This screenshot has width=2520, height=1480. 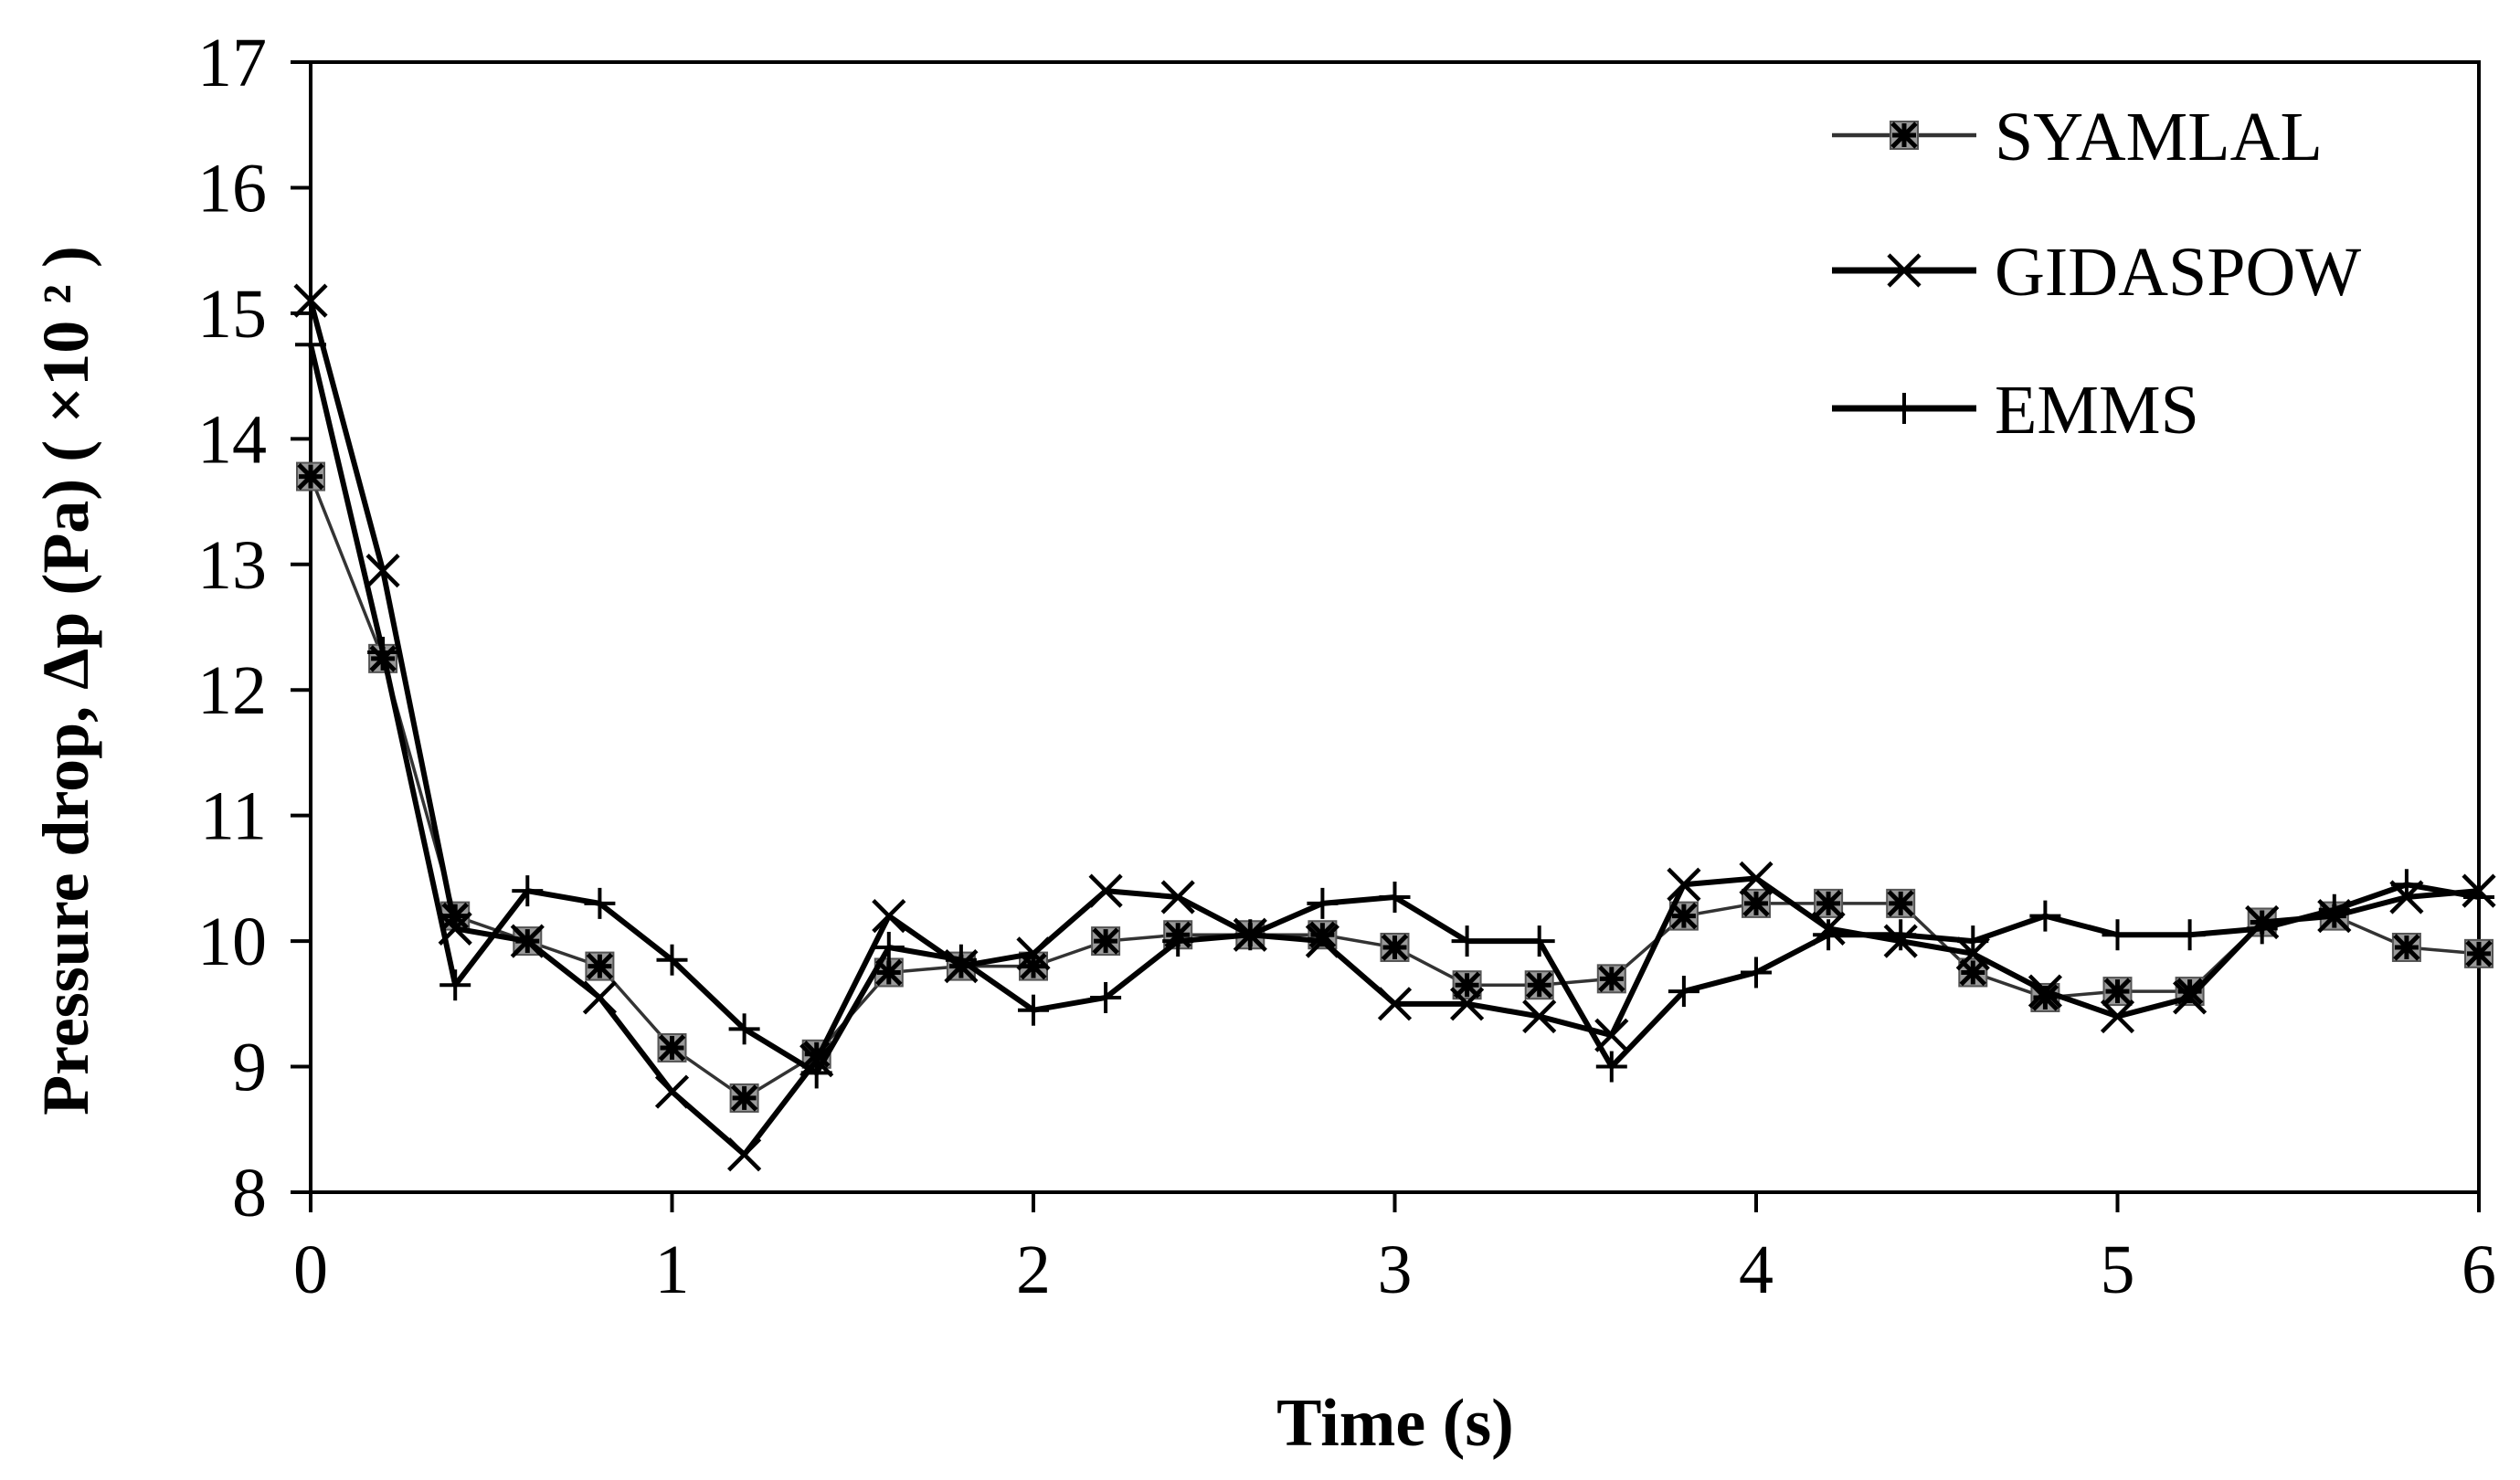 I want to click on x-tick-label: 0, so click(x=311, y=1270).